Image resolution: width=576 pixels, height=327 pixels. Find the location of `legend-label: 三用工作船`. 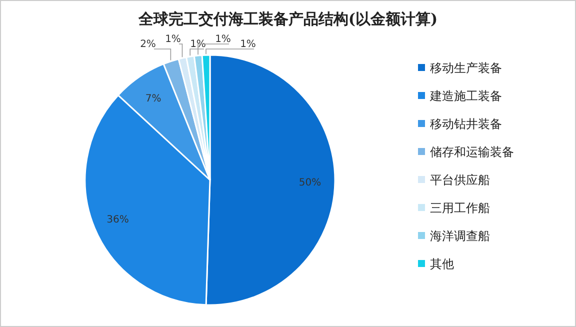

legend-label: 三用工作船 is located at coordinates (460, 208).